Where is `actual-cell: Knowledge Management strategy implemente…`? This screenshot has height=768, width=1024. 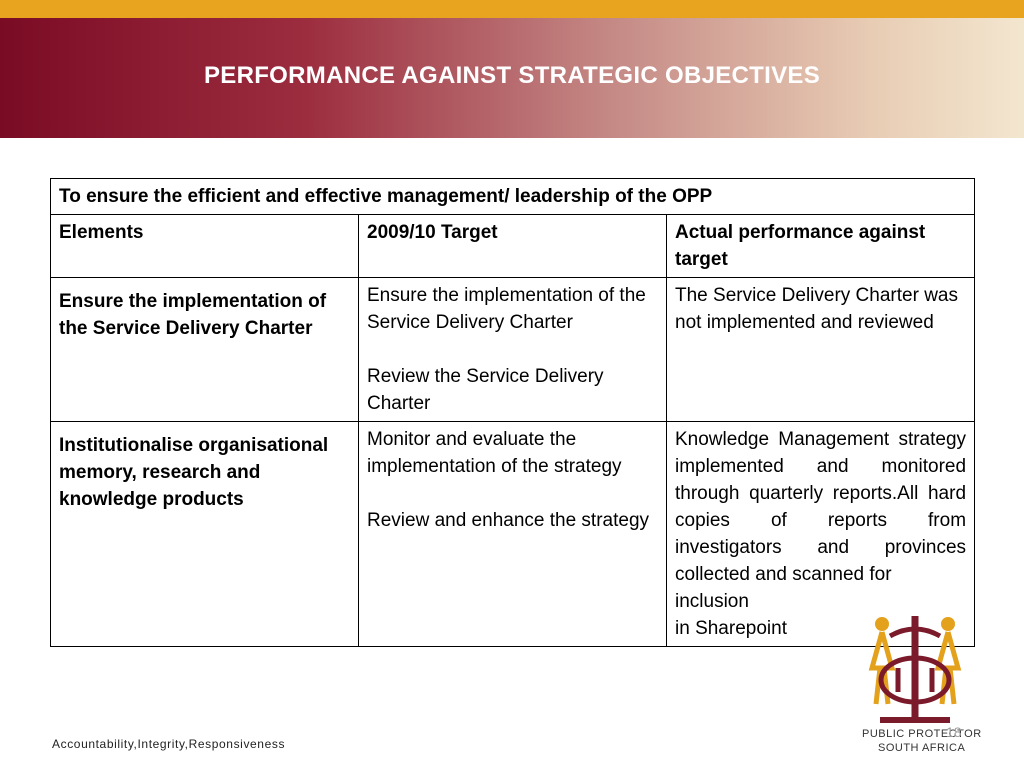
actual-cell: Knowledge Management strategy implemente… is located at coordinates (820, 534).